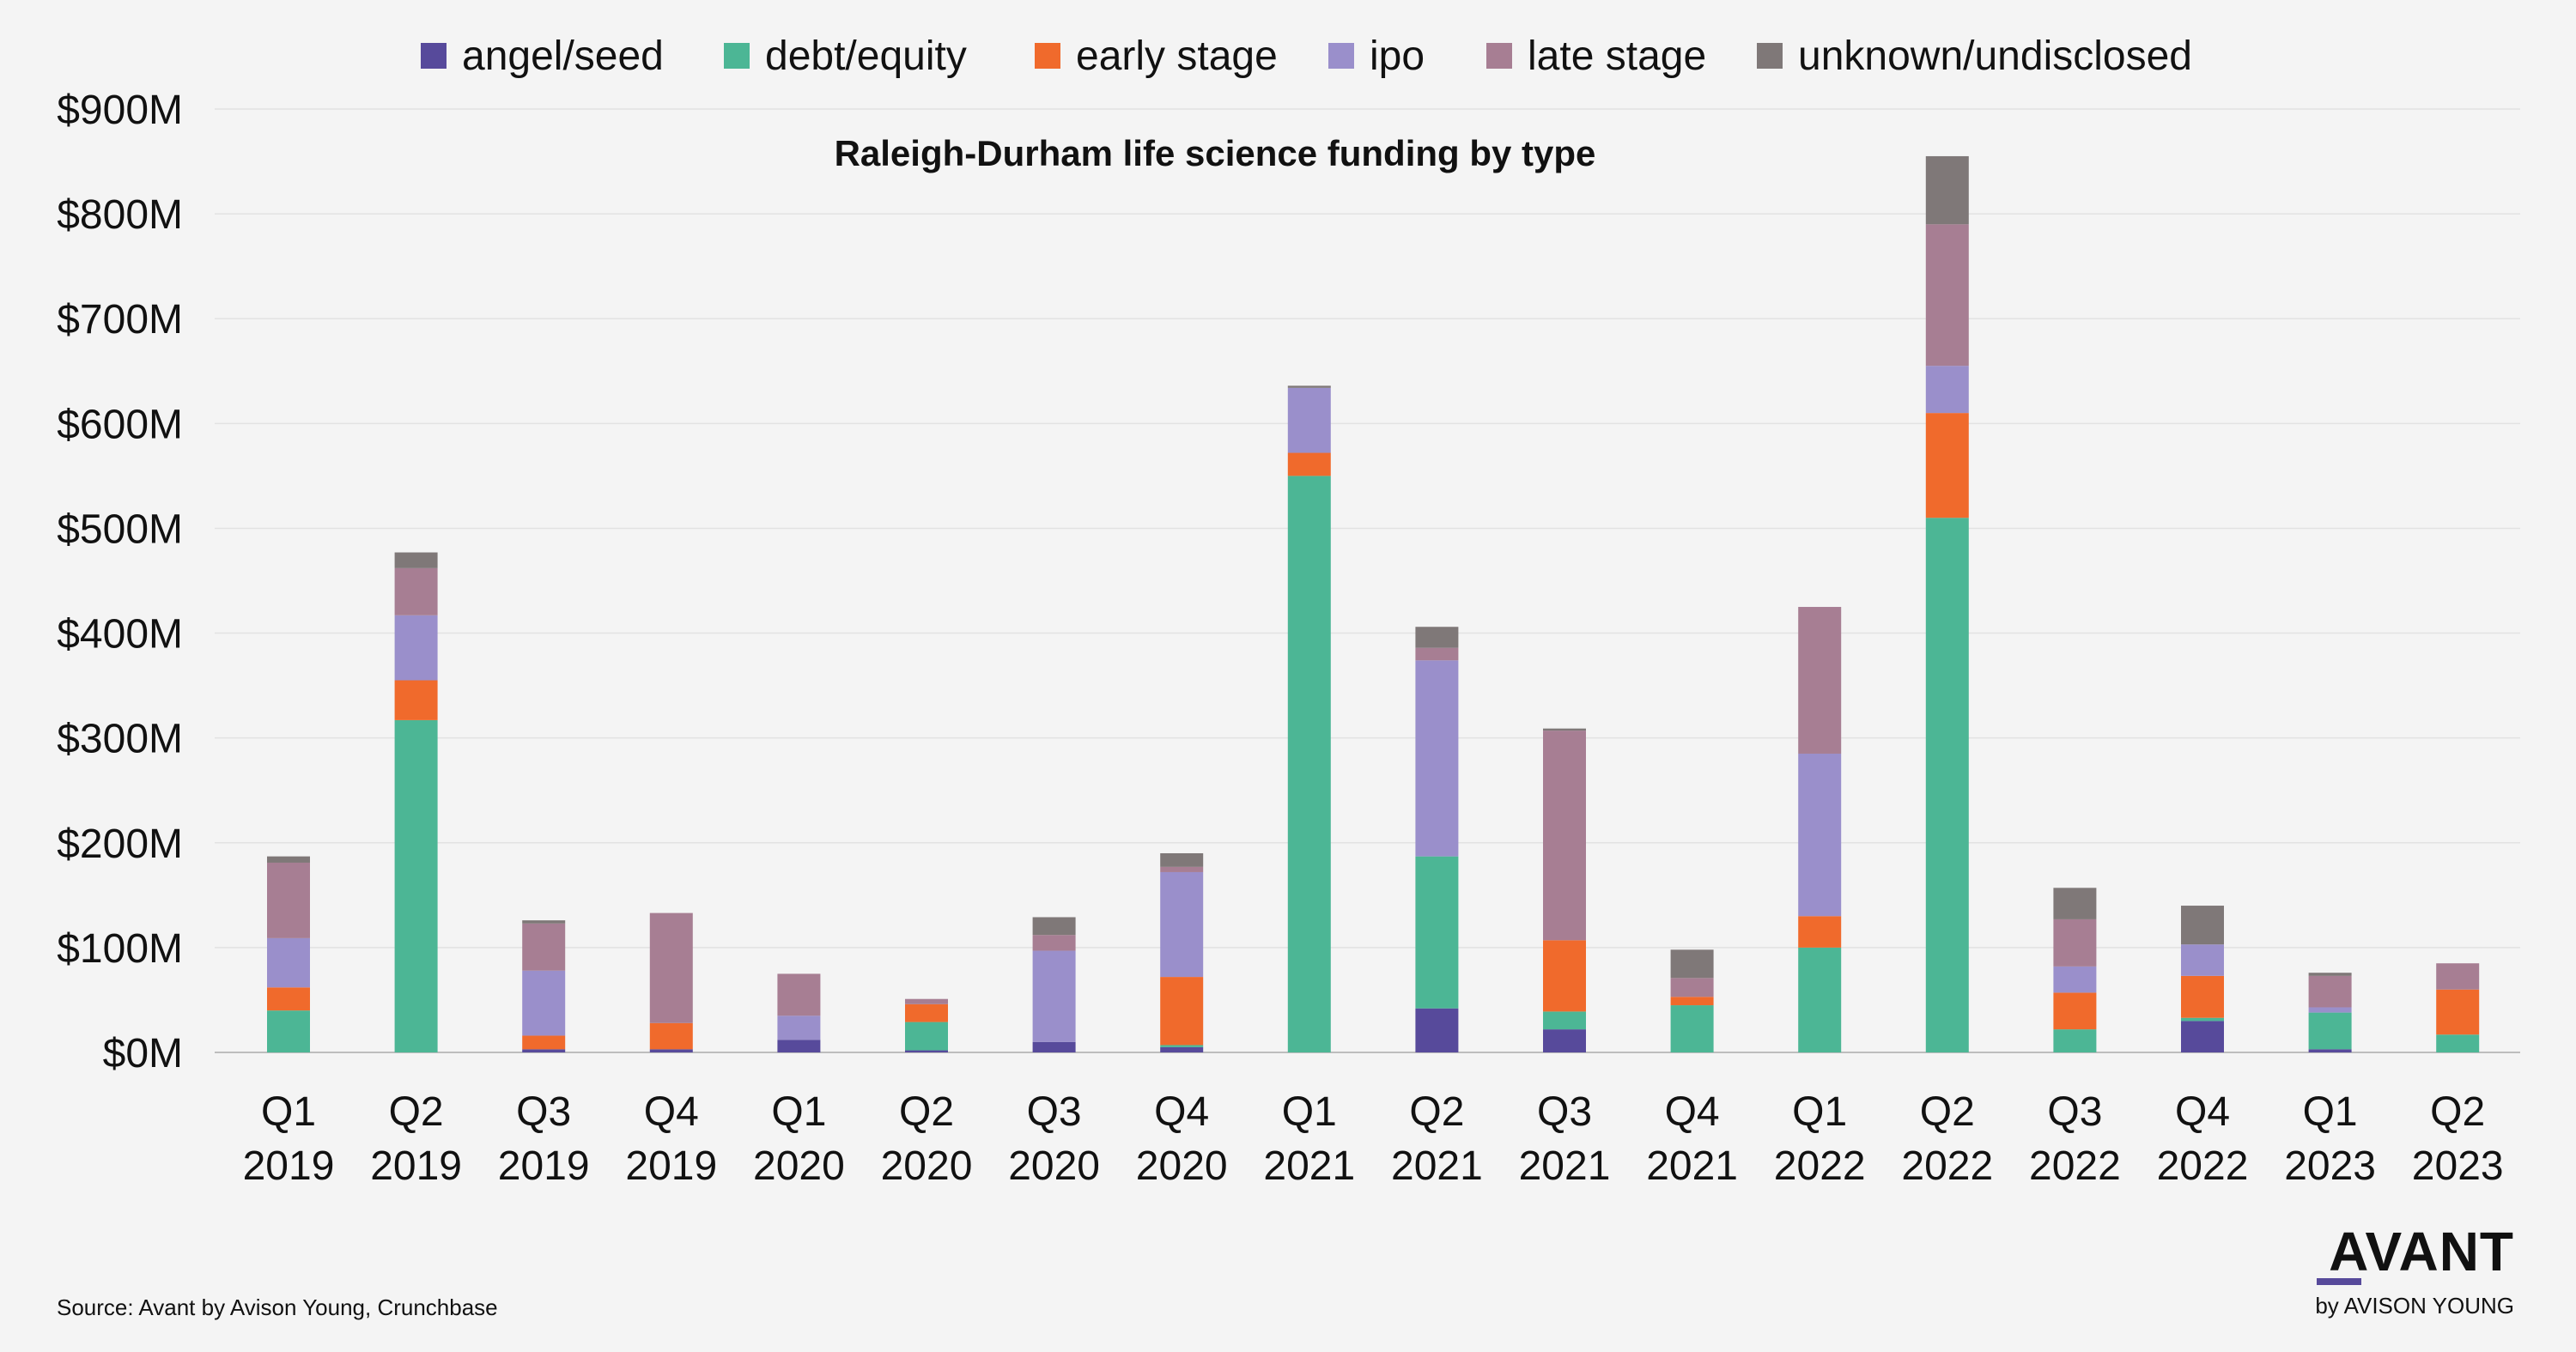  I want to click on legend-item-late-stage: late stage, so click(1596, 56).